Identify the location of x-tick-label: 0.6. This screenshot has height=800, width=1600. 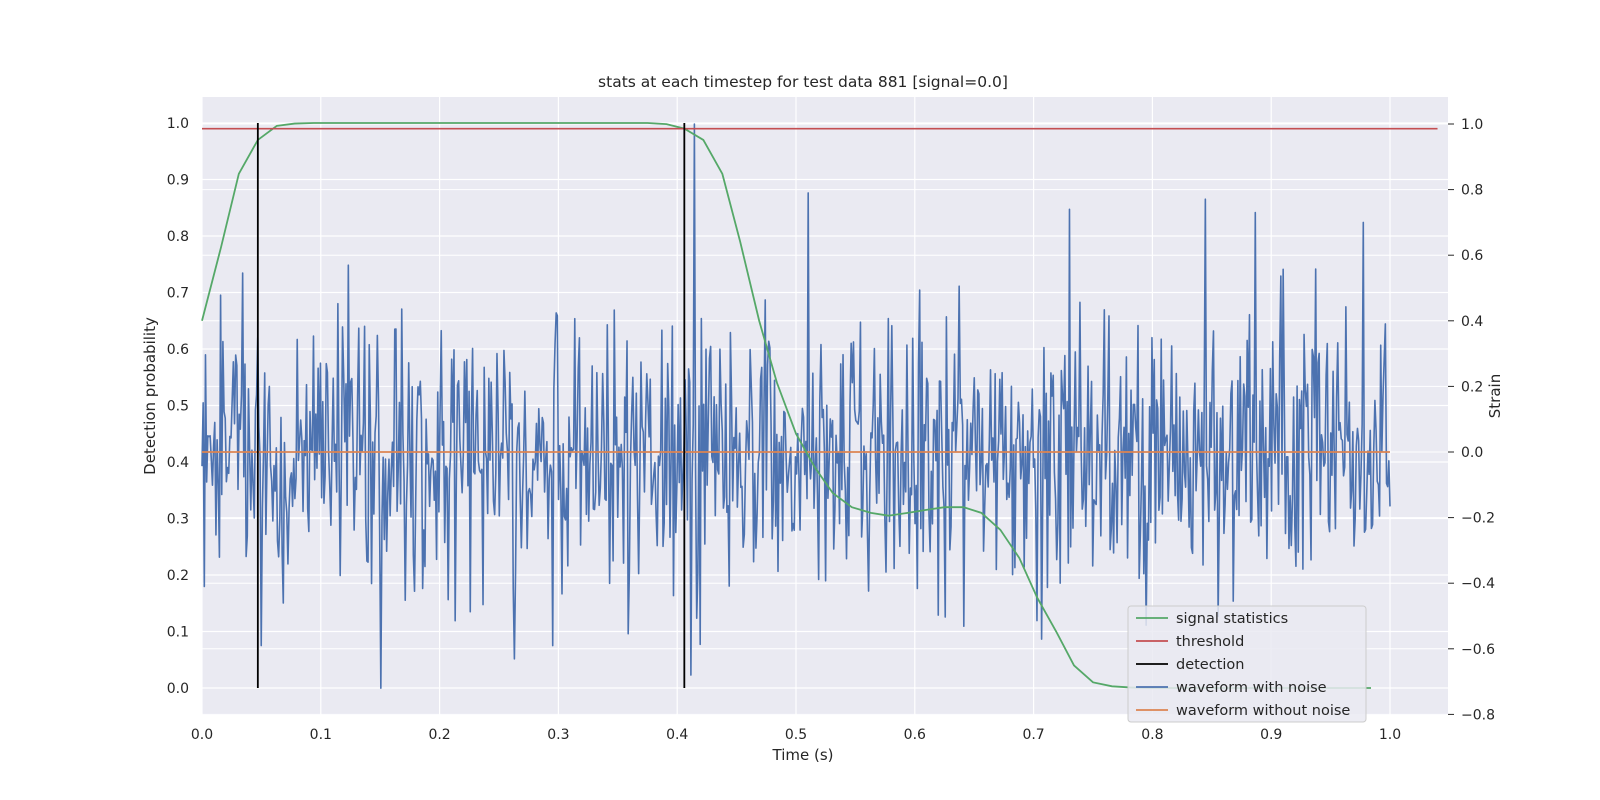
(915, 735).